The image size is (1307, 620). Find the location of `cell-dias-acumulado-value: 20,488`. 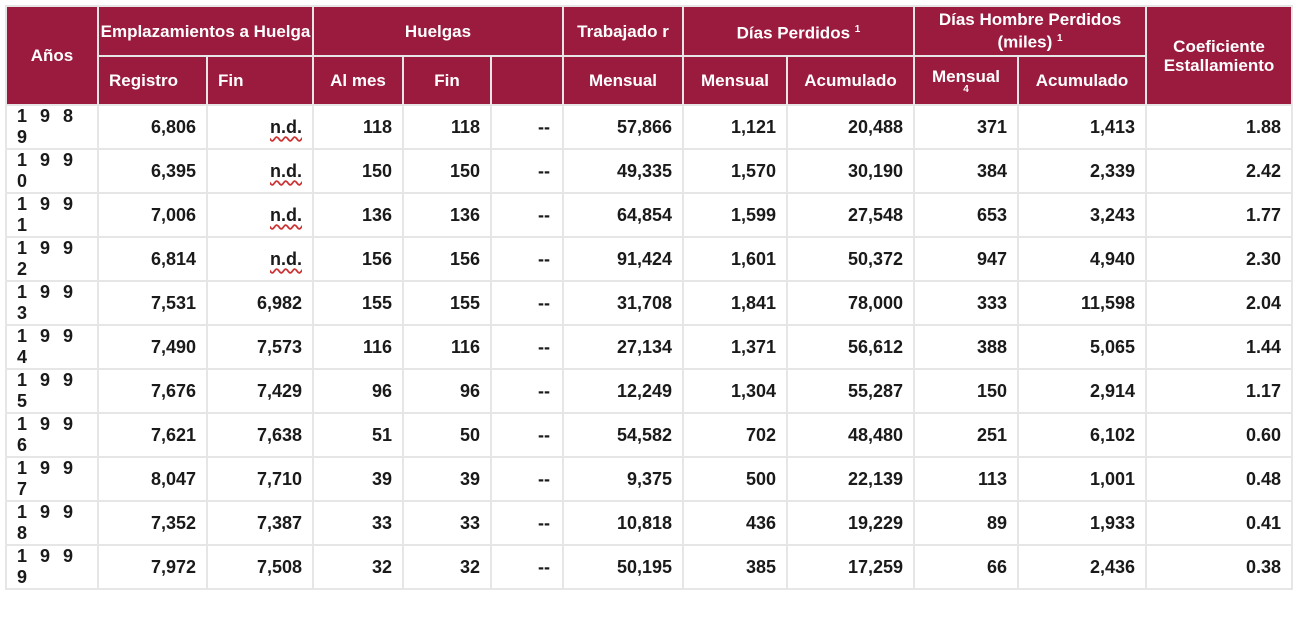

cell-dias-acumulado-value: 20,488 is located at coordinates (875, 126).